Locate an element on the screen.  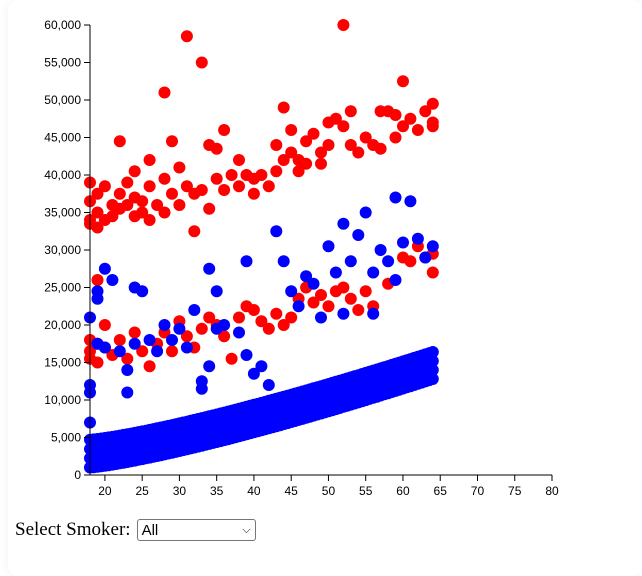
y-tick-label: 20,000 is located at coordinates (62, 325).